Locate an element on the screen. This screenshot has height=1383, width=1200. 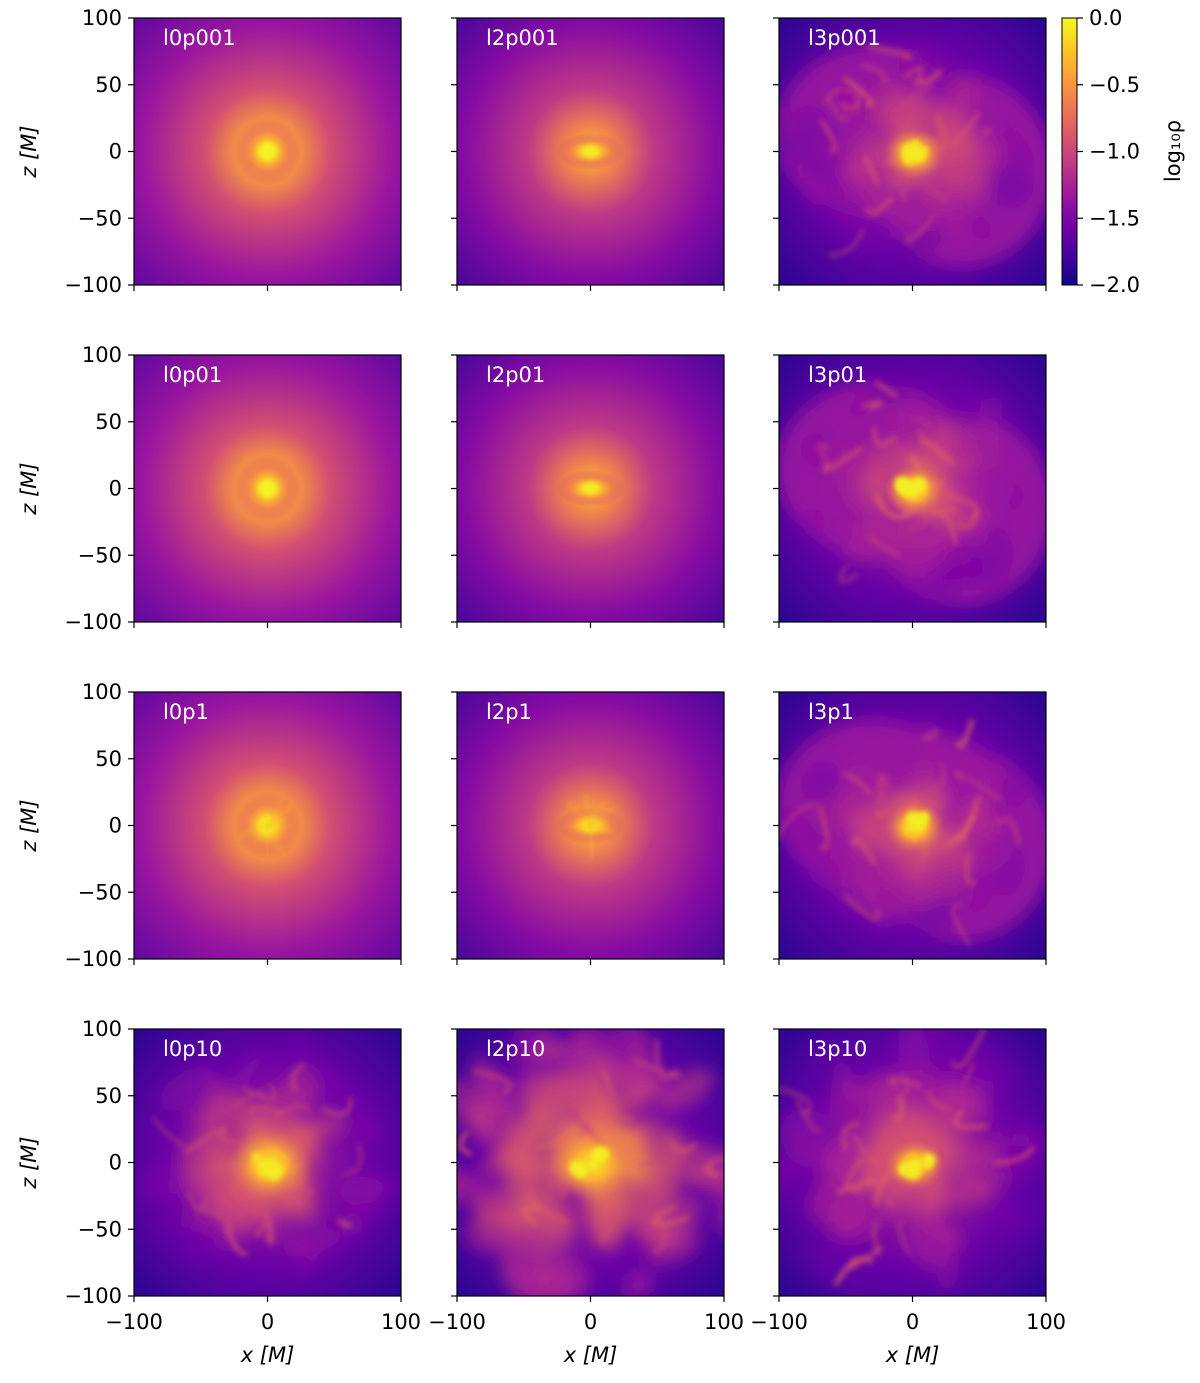
panel-label: l2p01 is located at coordinates (515, 375).